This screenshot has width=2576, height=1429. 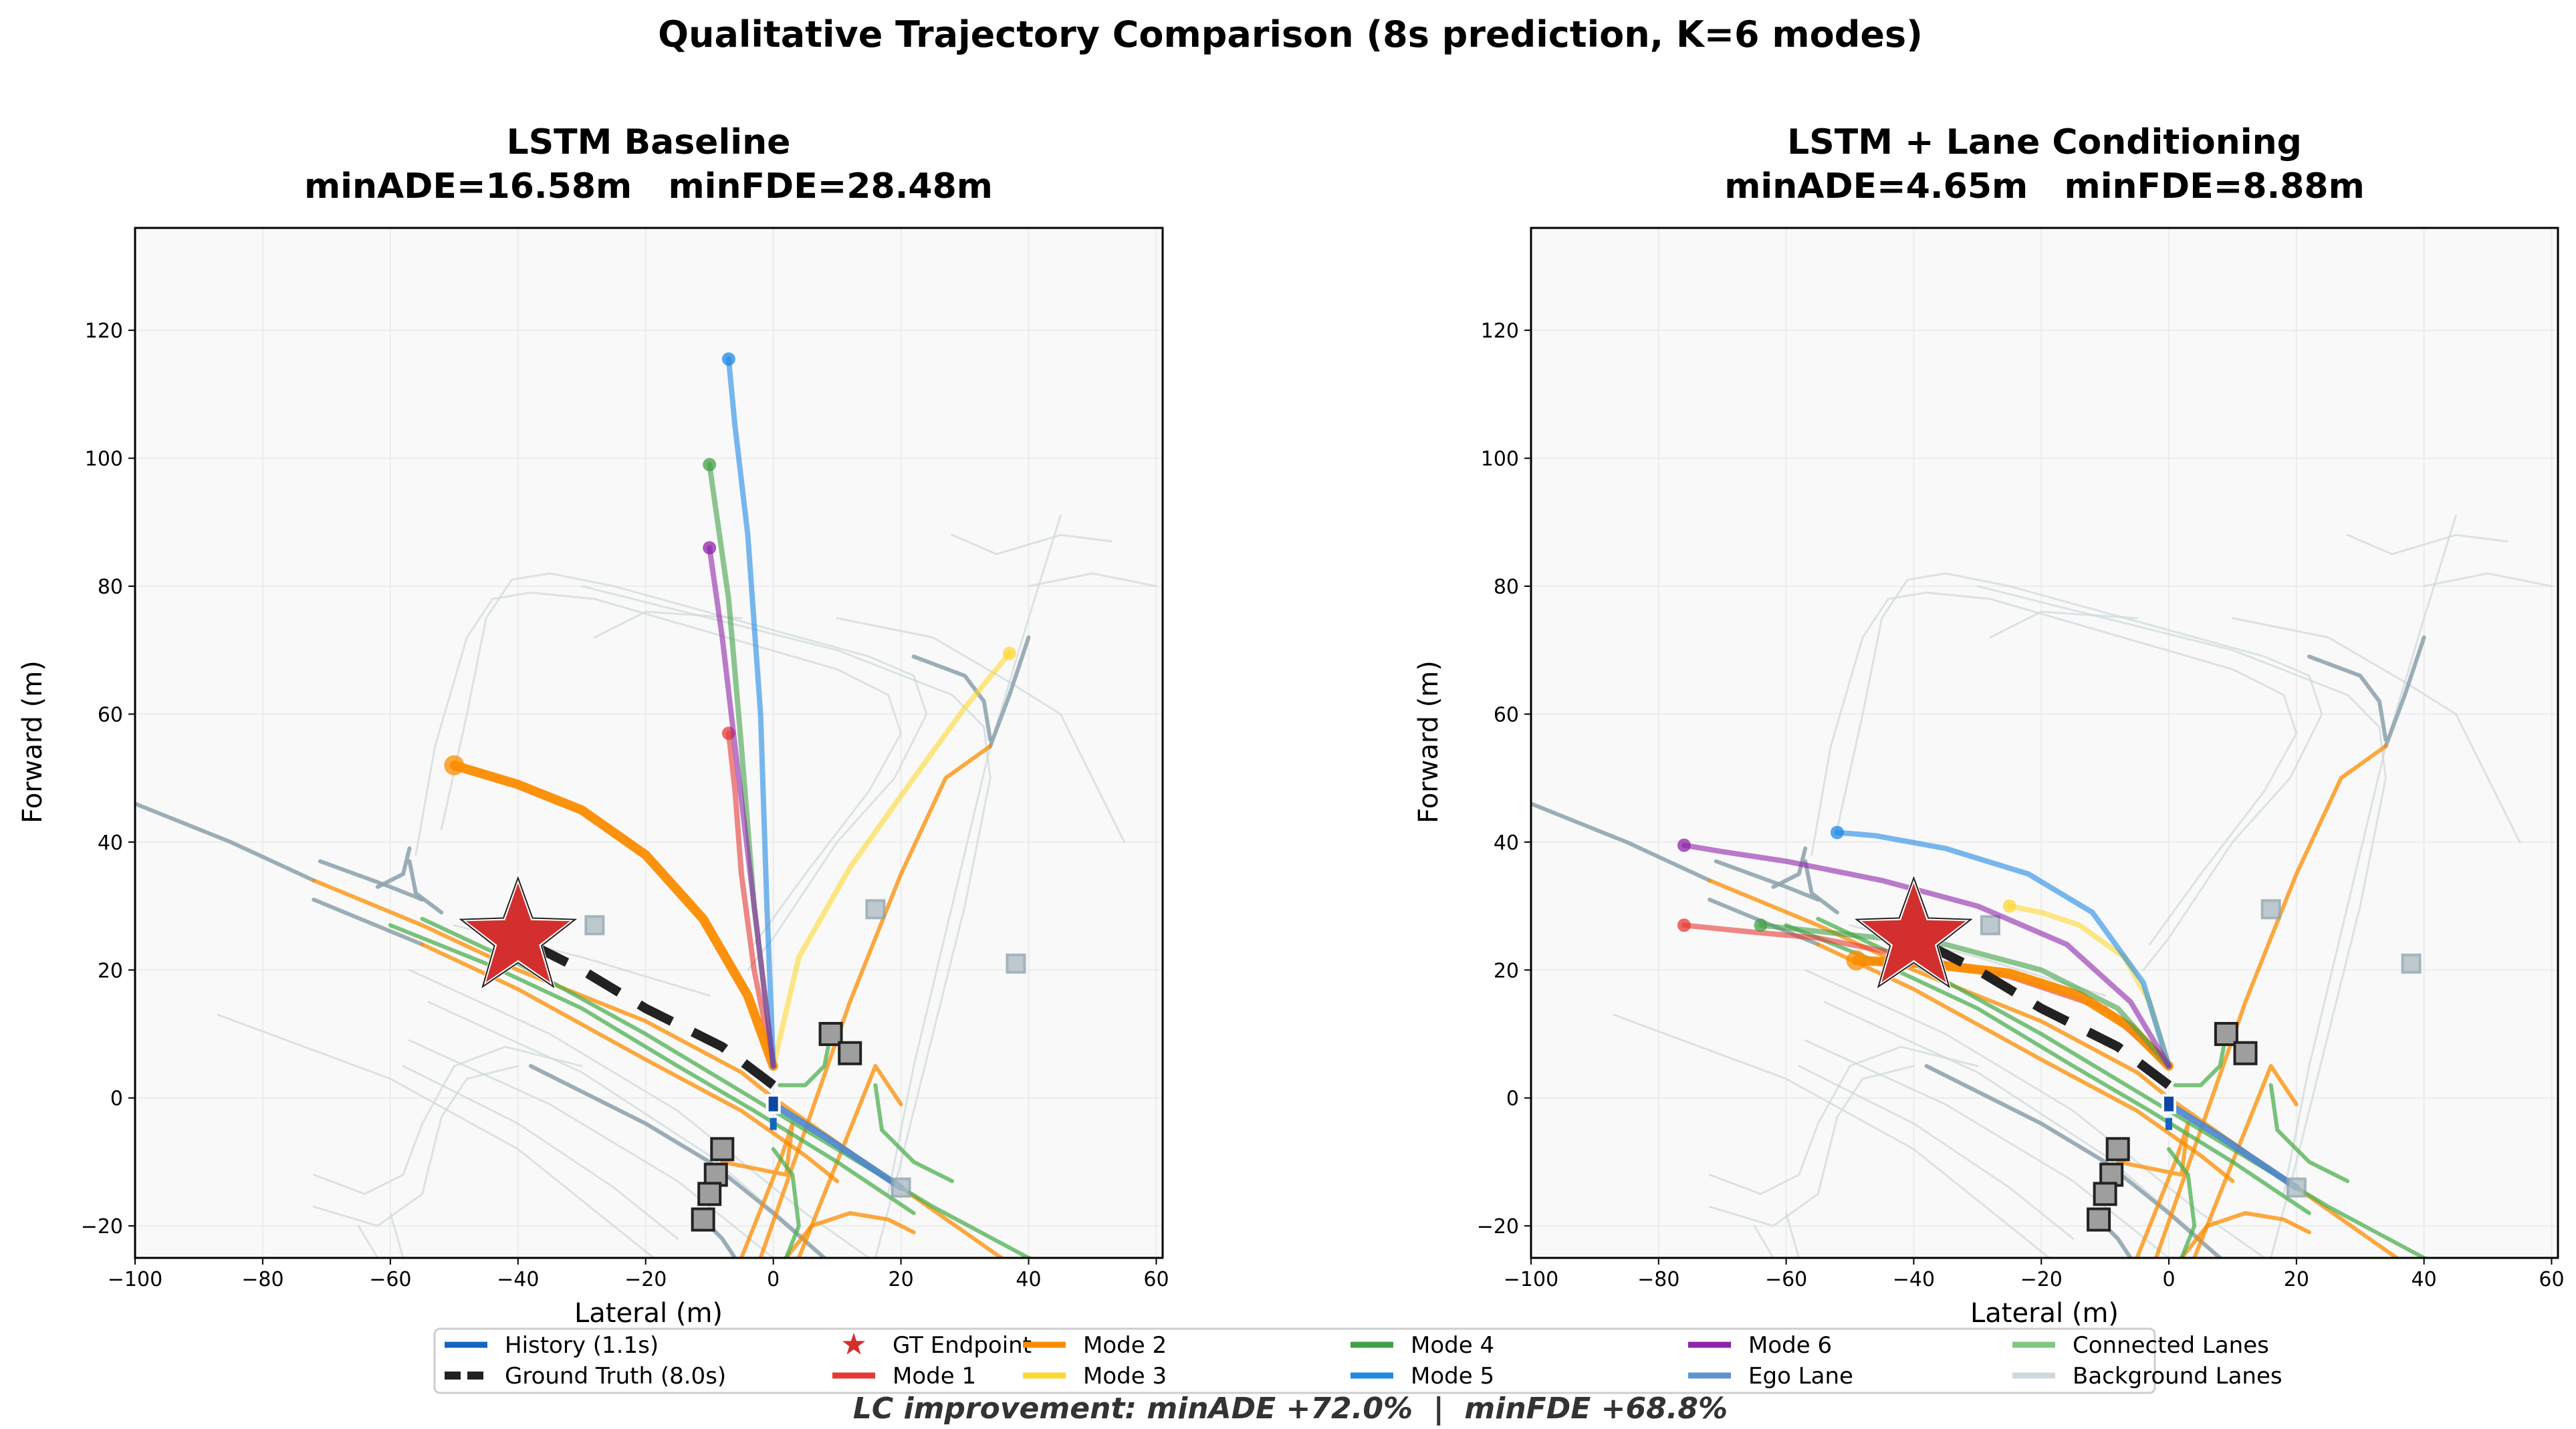 I want to click on legend-item: GT Endpoint, so click(x=937, y=1345).